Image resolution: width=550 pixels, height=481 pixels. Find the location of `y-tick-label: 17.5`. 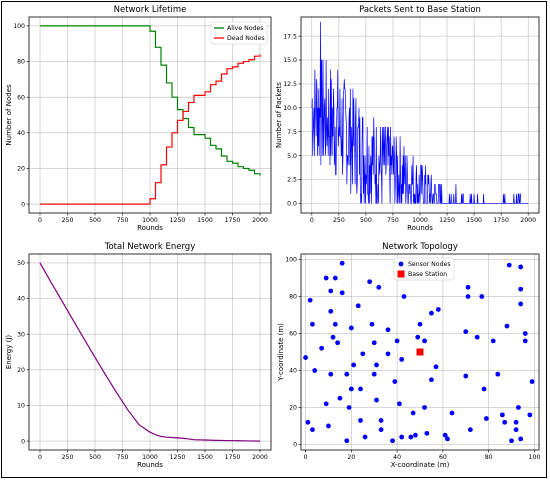

y-tick-label: 17.5 is located at coordinates (290, 36).